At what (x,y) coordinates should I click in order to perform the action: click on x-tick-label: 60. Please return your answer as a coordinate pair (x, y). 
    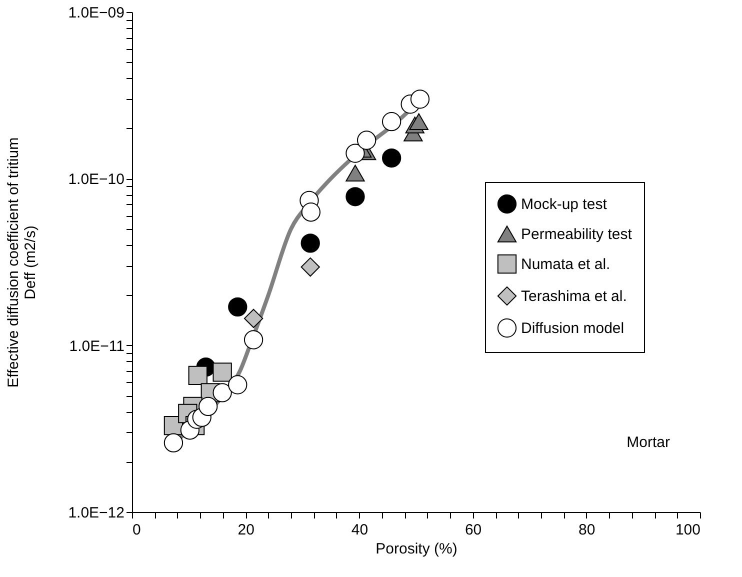
    Looking at the image, I should click on (473, 530).